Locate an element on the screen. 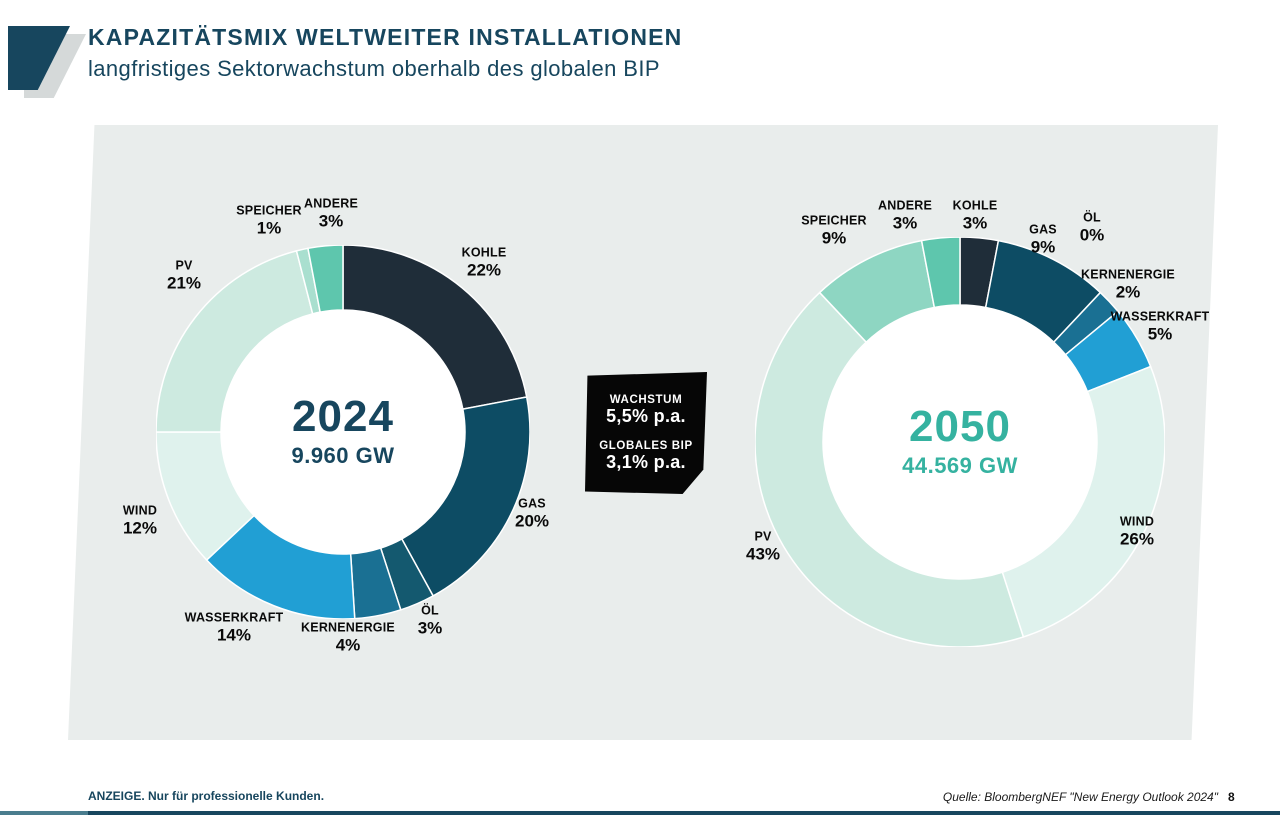  segment-percent: 14% is located at coordinates (234, 635).